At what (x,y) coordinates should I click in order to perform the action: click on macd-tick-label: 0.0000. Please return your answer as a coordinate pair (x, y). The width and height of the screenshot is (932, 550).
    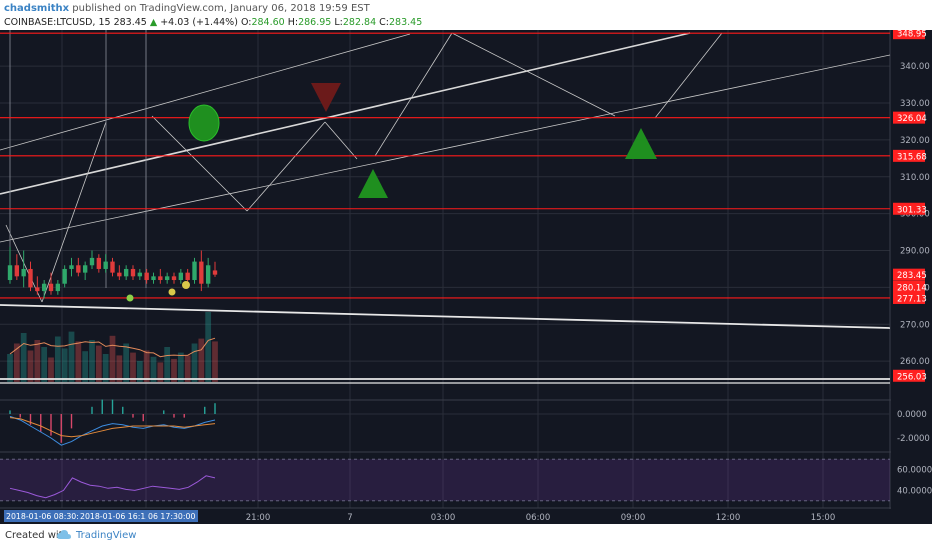
    Looking at the image, I should click on (912, 415).